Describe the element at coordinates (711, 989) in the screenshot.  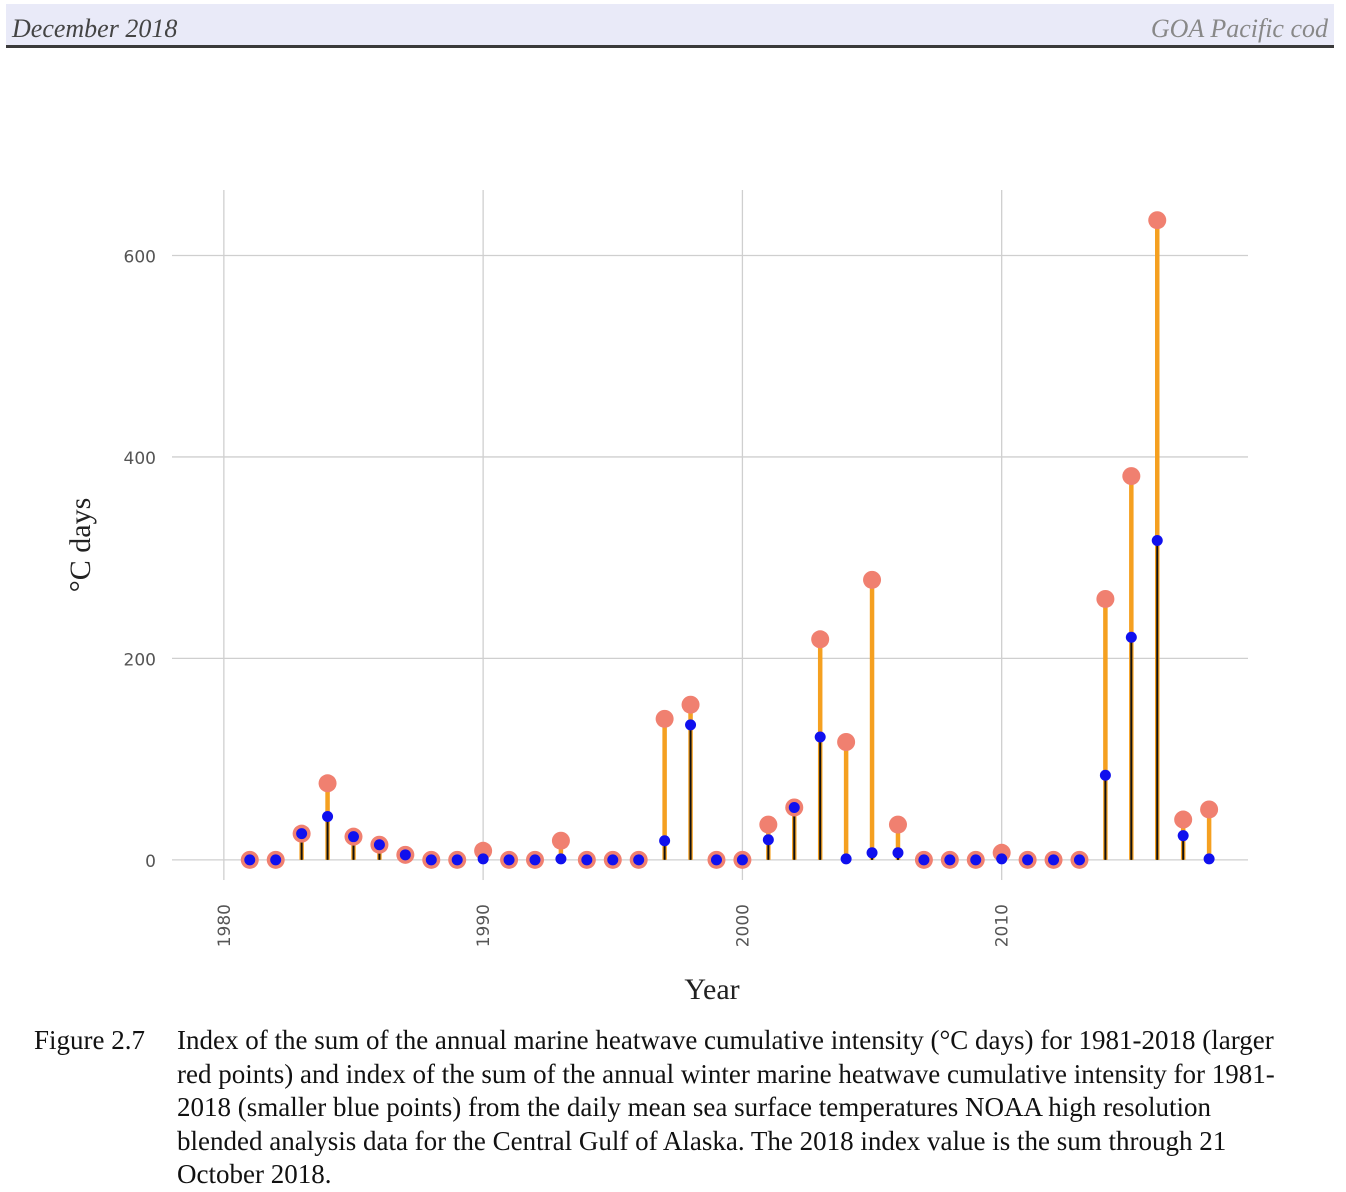
I see `x-axis-label: Year` at that location.